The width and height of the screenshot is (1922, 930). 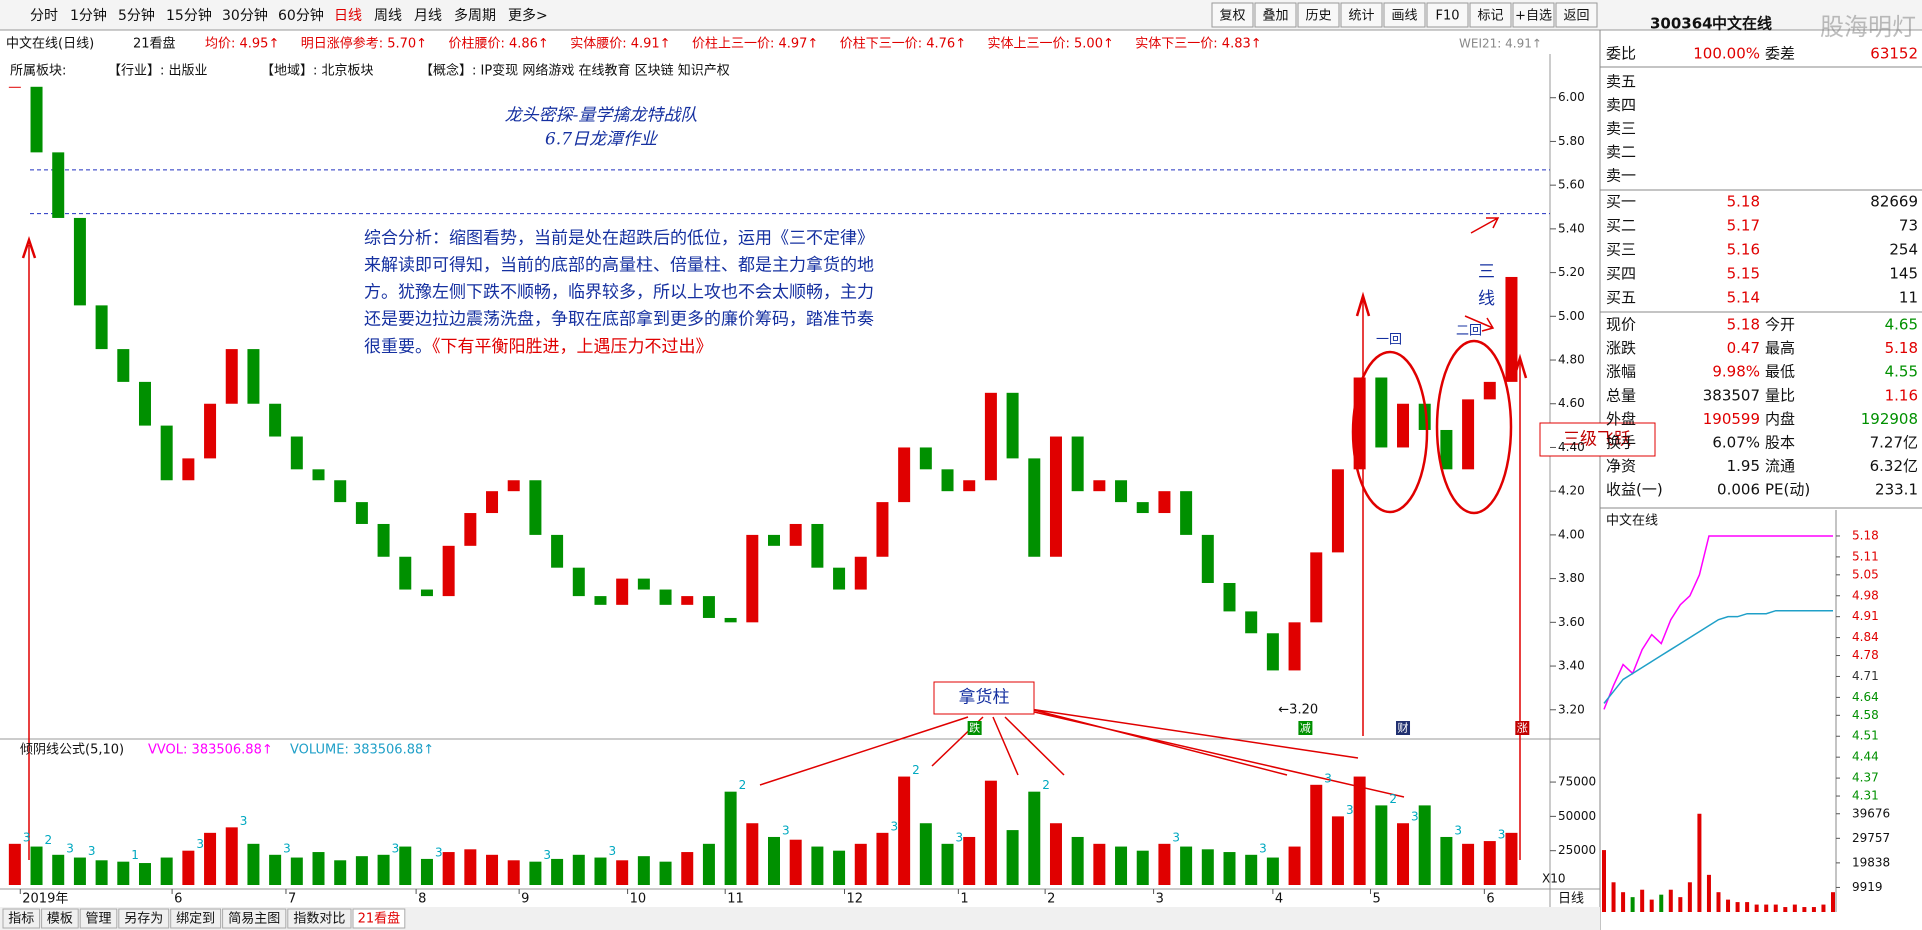 What do you see at coordinates (242, 44) in the screenshot?
I see `indicator: 均价: 4.95↑` at bounding box center [242, 44].